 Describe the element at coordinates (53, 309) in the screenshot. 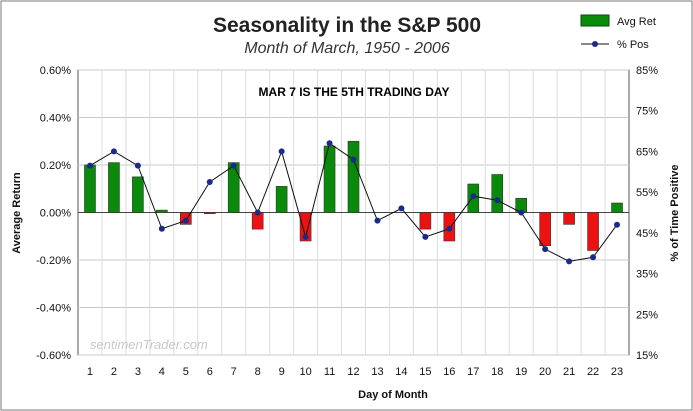

I see `y-tick-label: -0.40%` at that location.